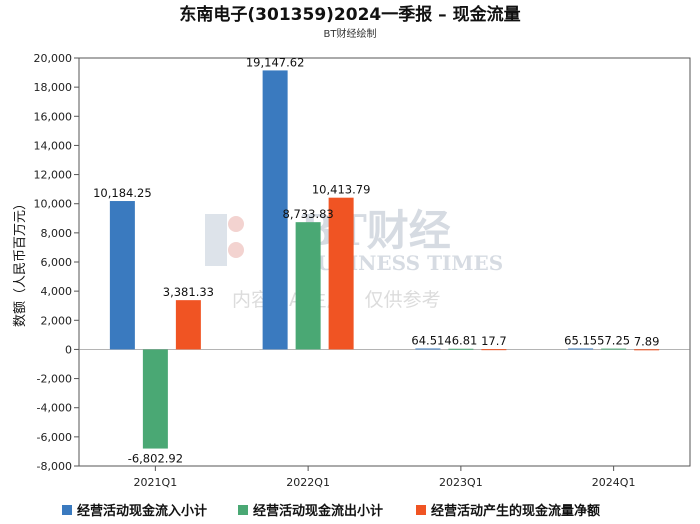  Describe the element at coordinates (515, 511) in the screenshot. I see `legend-label: 经营活动产生的现金流量净额` at that location.